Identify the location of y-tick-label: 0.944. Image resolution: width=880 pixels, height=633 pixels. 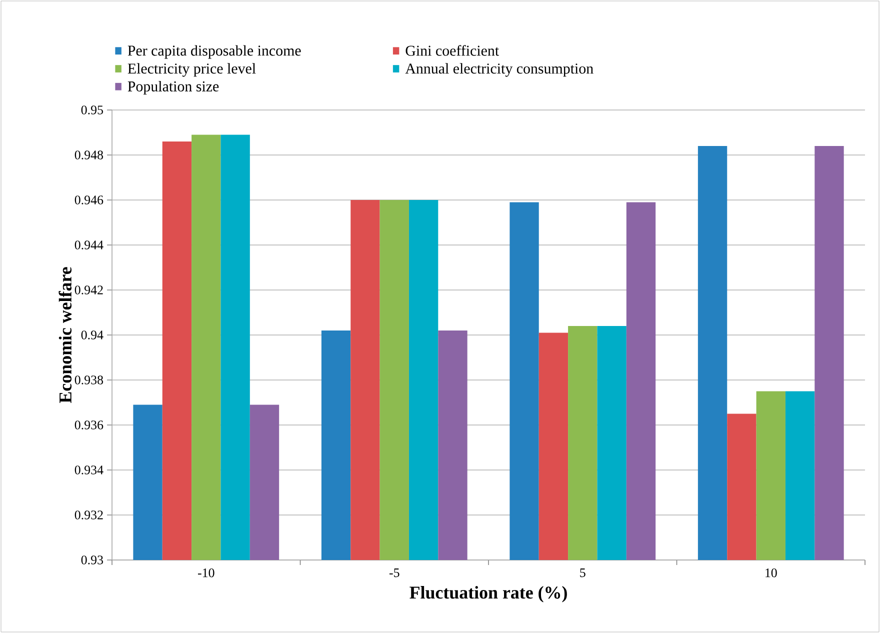
(89, 245).